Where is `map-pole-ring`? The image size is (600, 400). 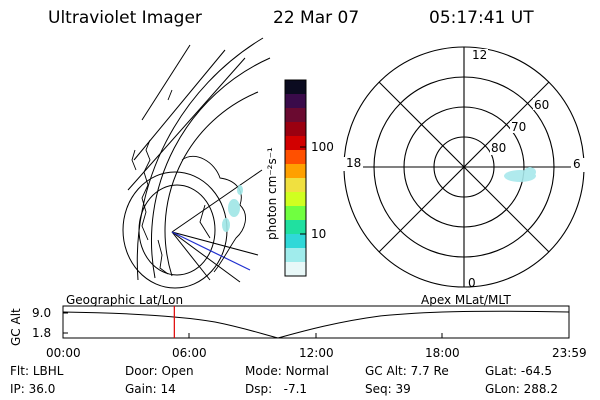 map-pole-ring is located at coordinates (177, 230).